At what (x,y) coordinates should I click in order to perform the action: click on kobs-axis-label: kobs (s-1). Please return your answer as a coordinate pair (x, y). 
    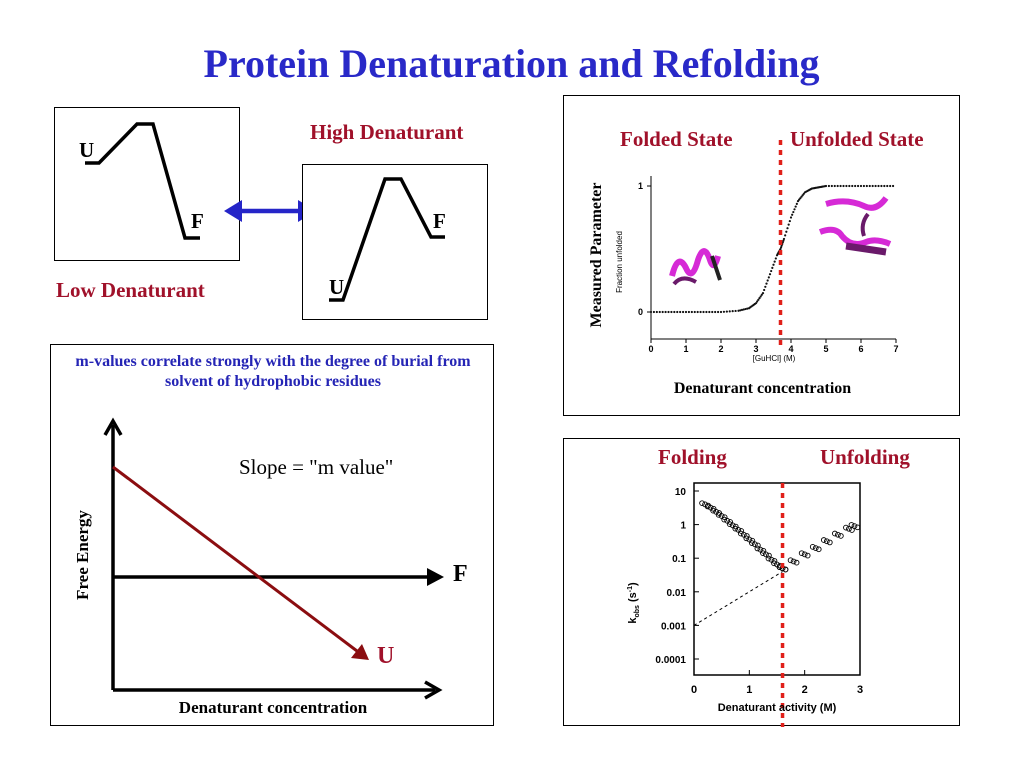
    Looking at the image, I should click on (634, 603).